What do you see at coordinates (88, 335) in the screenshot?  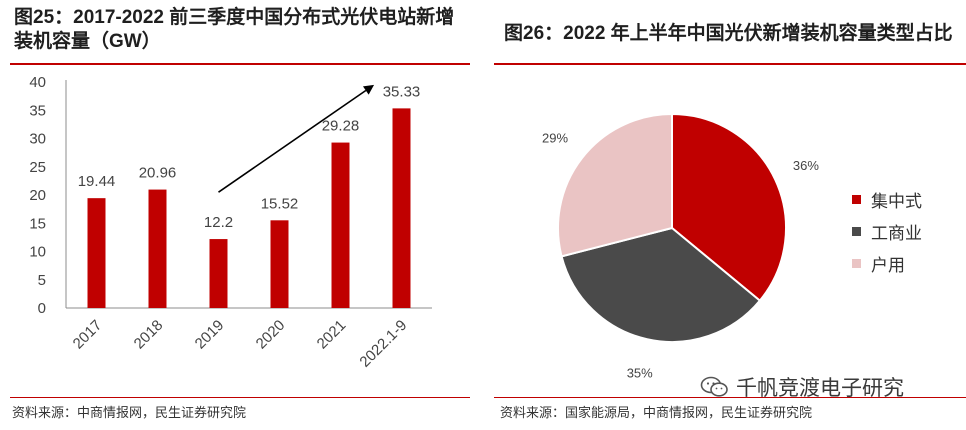 I see `x-tick-label: 2017` at bounding box center [88, 335].